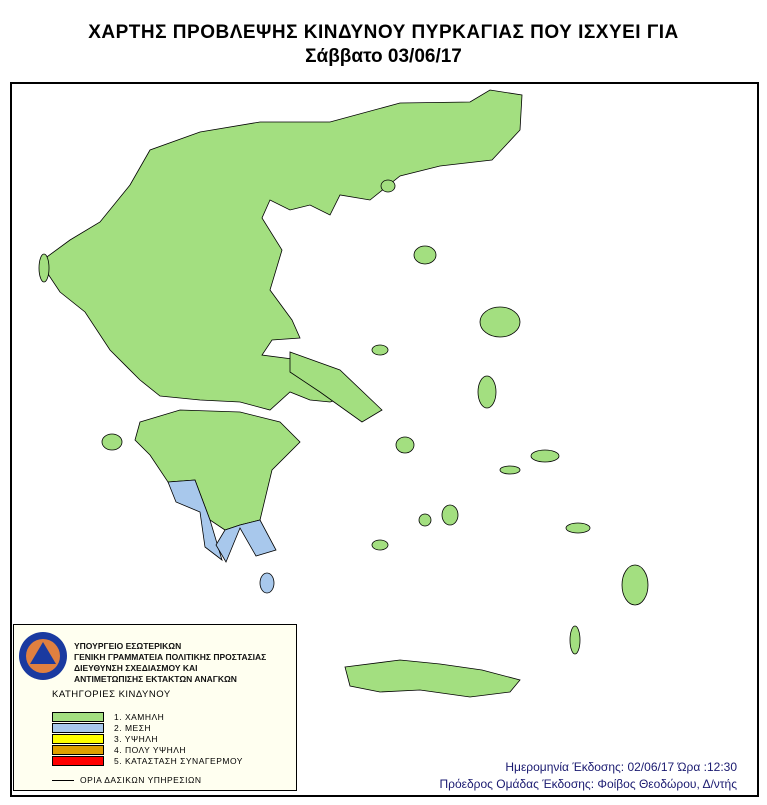 The height and width of the screenshot is (805, 767). I want to click on org-line: ΑΝΤΙΜΕΤΩΠΙΣΗΣ ΕΚΤΑΚΤΩΝ ΑΝΑΓΚΩΝ, so click(155, 679).